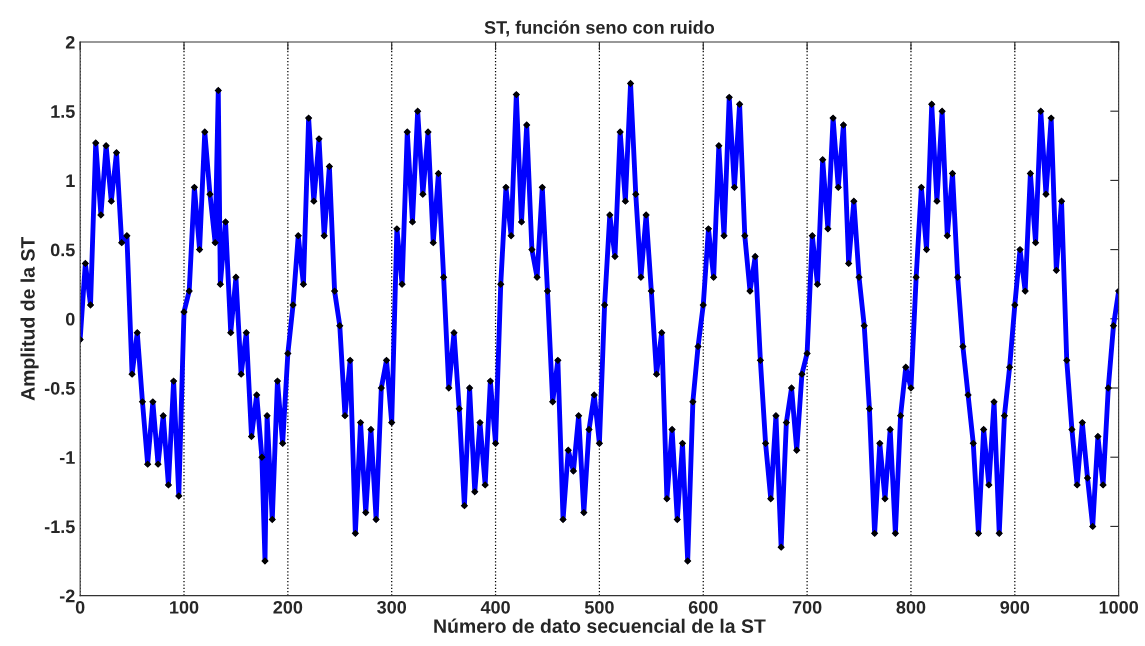  Describe the element at coordinates (1015, 607) in the screenshot. I see `x-tick-label: 900` at that location.